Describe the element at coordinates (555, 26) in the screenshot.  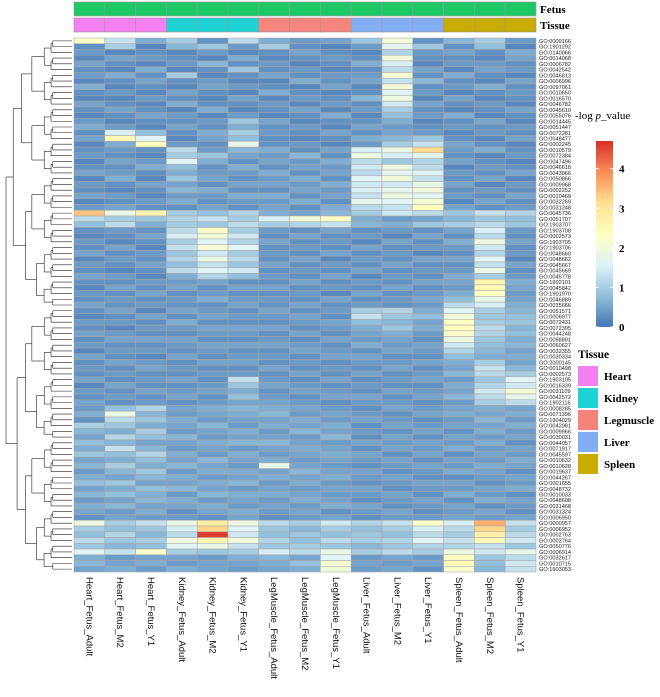
I see `tissue-track-label: Tissue` at that location.